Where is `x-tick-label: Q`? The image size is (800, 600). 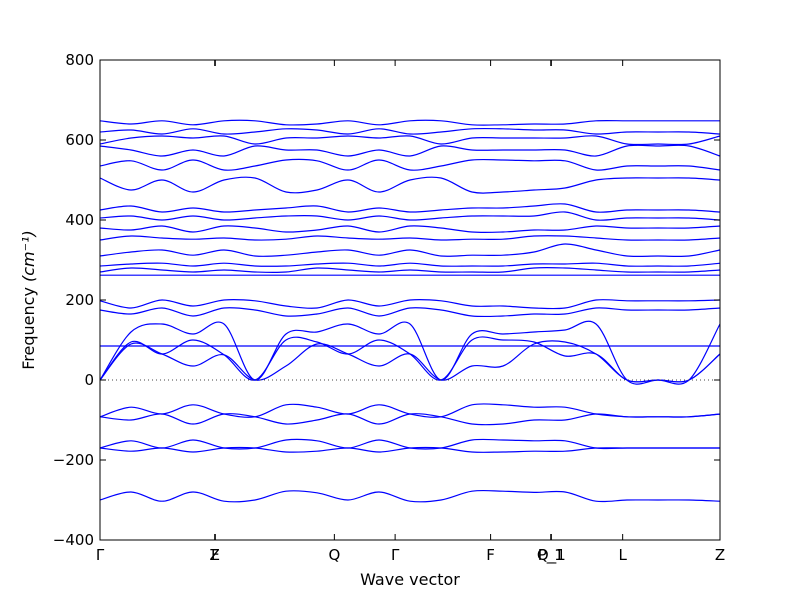 x-tick-label: Q is located at coordinates (334, 555).